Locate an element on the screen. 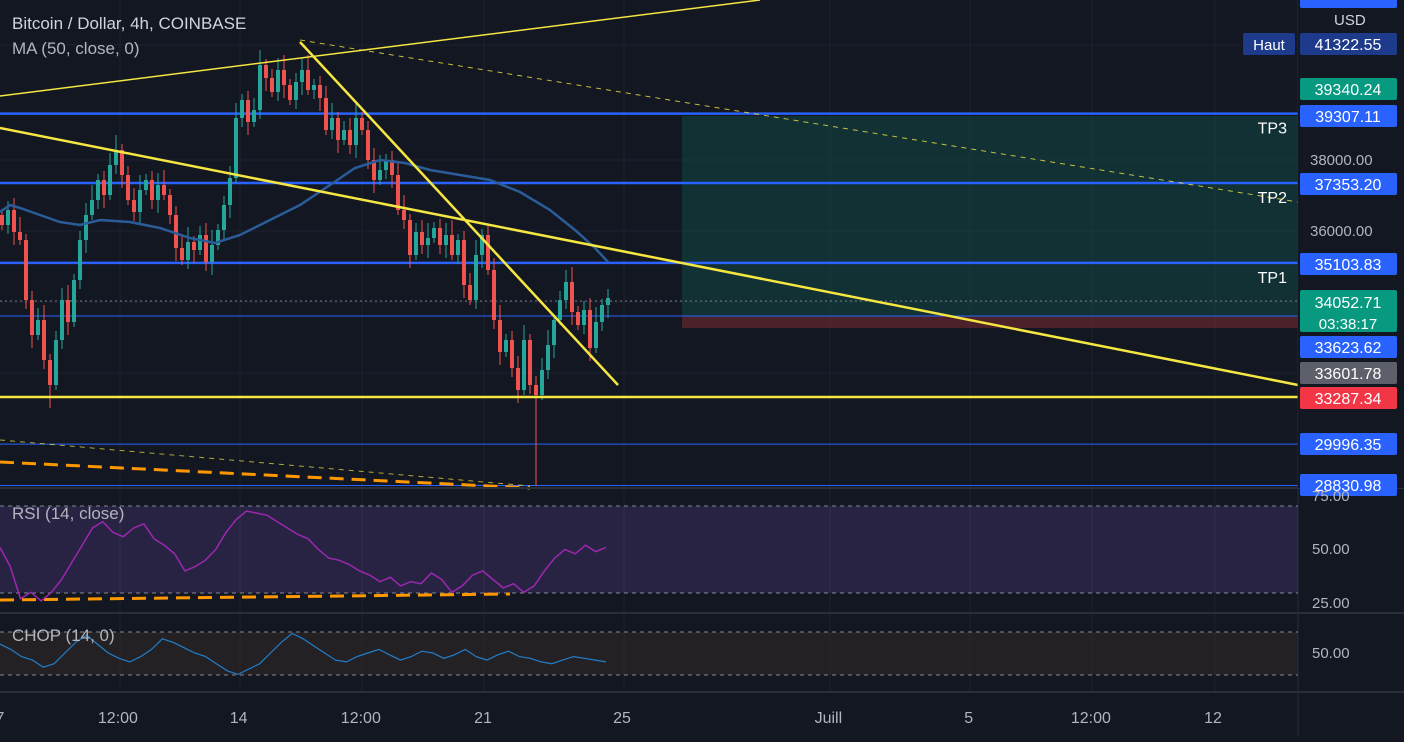 The height and width of the screenshot is (742, 1404). symbol-legend: Bitcoin / Dollar, 4h, COINBASE is located at coordinates (129, 24).